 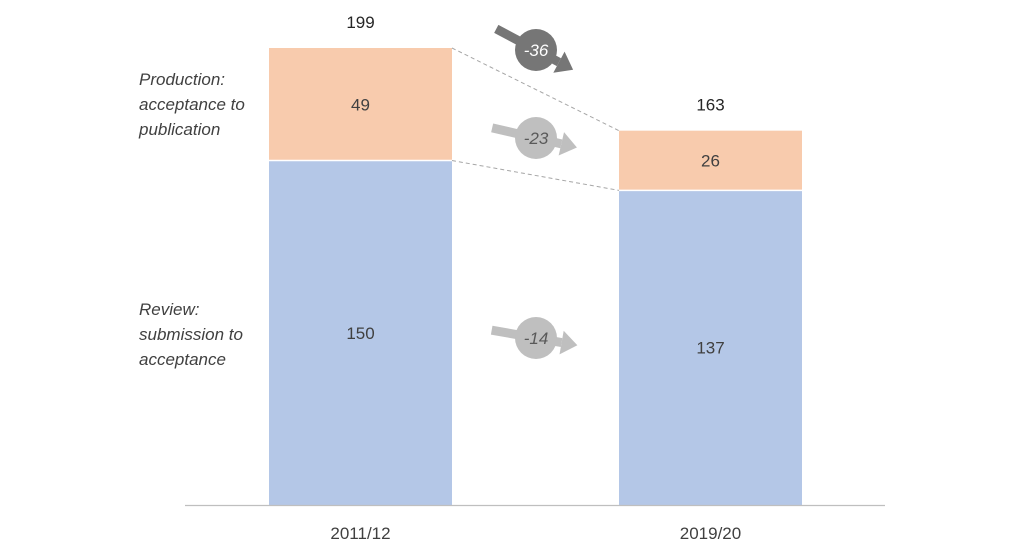 I want to click on legend-review: Review: submission to acceptance, so click(x=214, y=334).